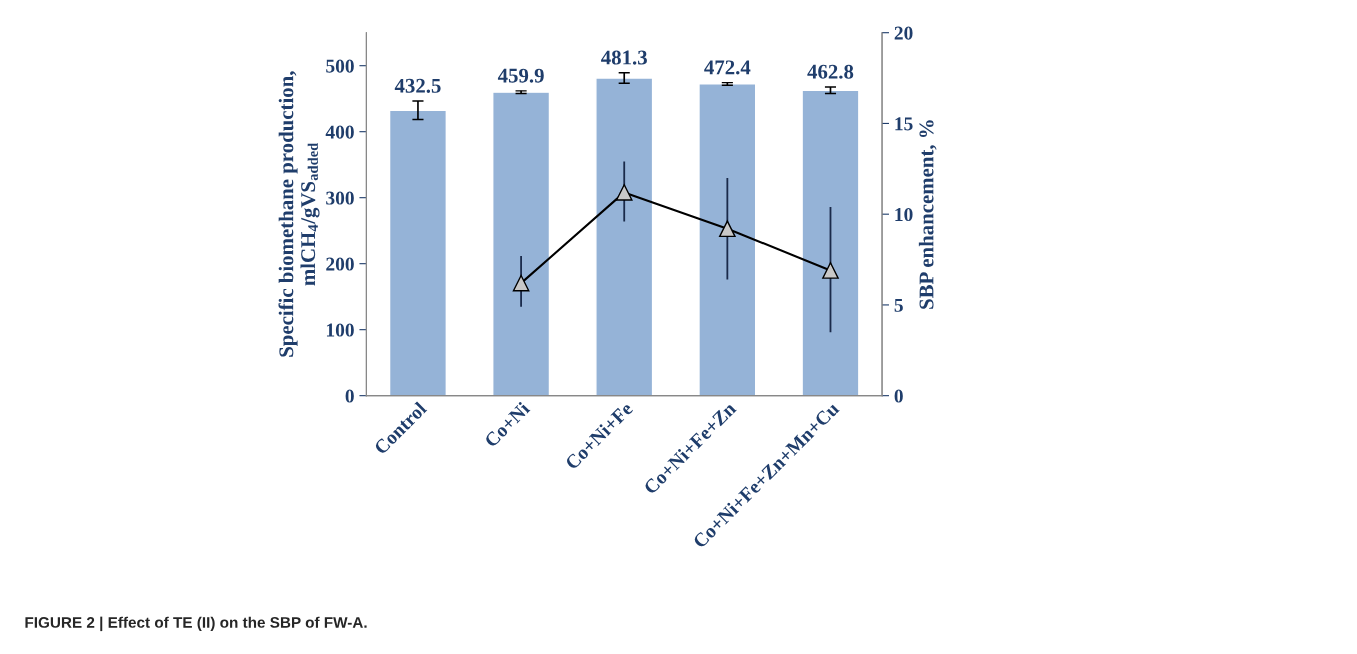  Describe the element at coordinates (904, 215) in the screenshot. I see `y2-tick-label: 10` at that location.